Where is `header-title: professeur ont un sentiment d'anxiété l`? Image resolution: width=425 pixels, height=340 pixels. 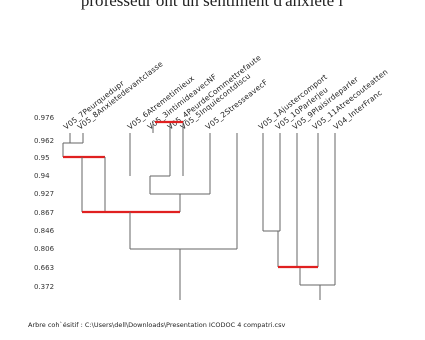
header-title: professeur ont un sentiment d'anxiété l is located at coordinates (212, 5).